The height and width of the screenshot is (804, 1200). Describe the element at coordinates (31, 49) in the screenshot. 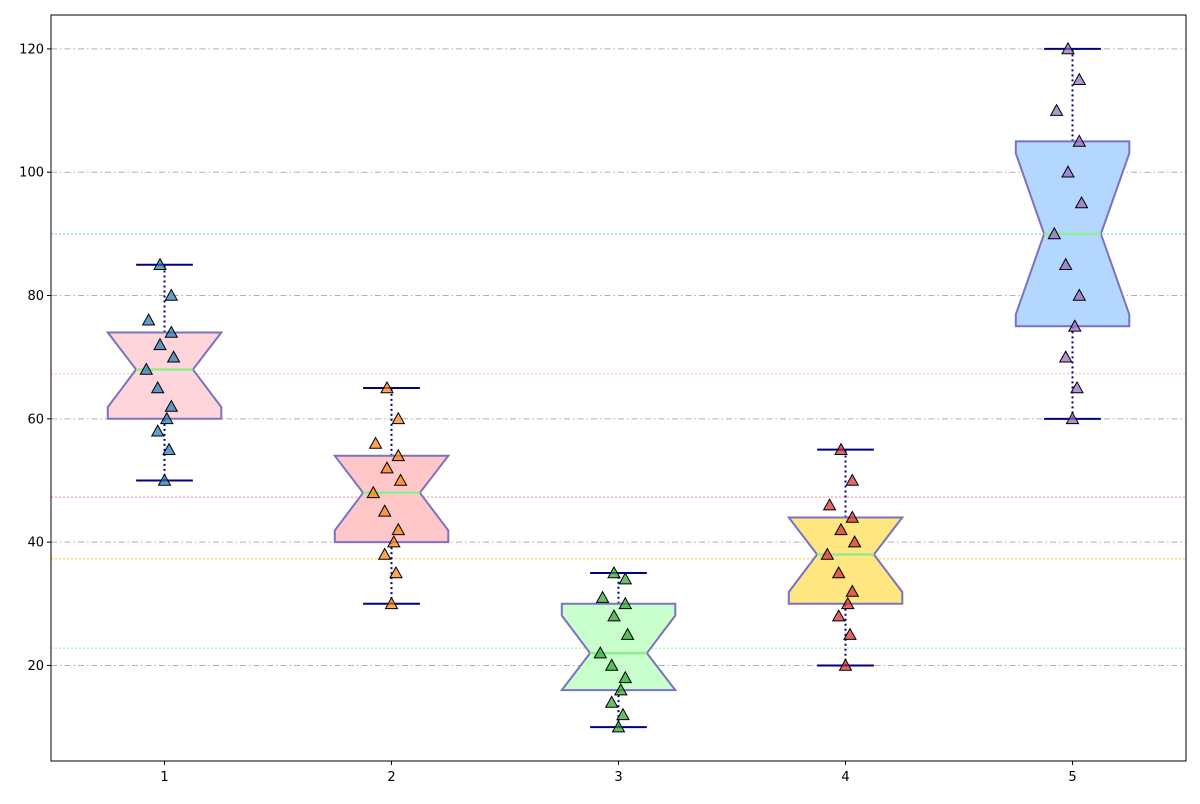

I see `y-tick-label: 120` at that location.